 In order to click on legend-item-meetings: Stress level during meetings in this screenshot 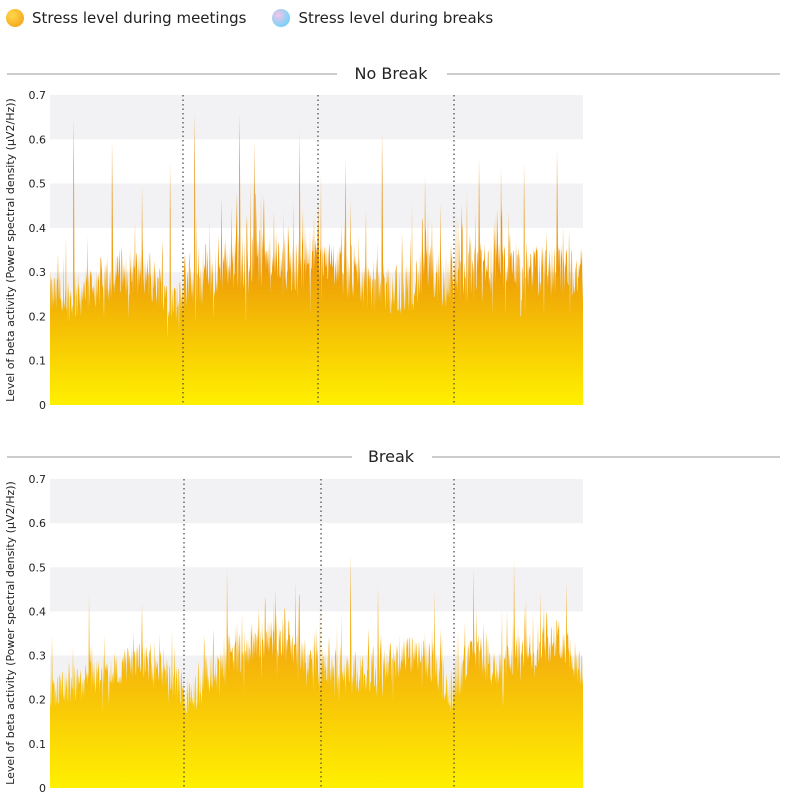, I will do `click(126, 18)`.